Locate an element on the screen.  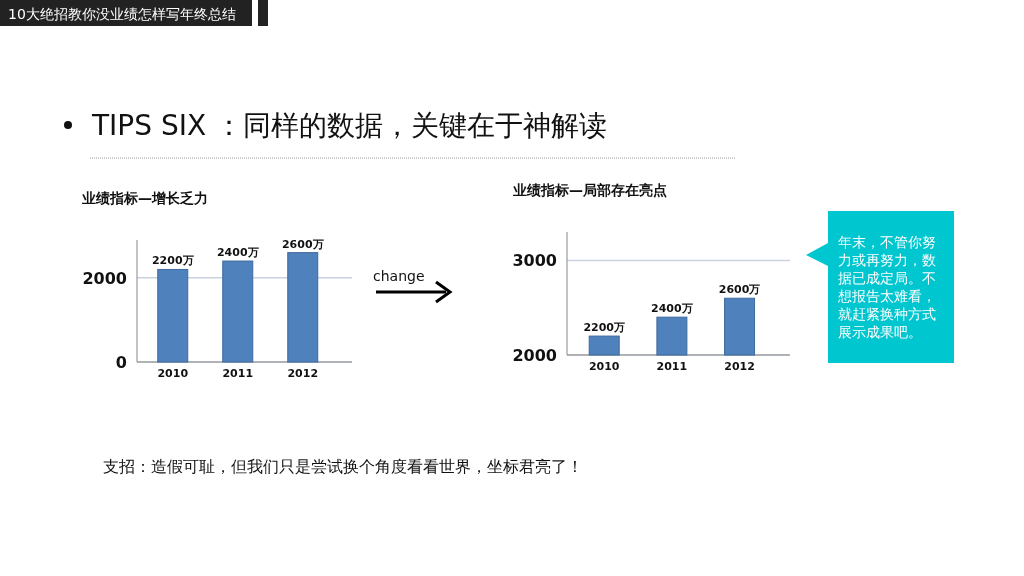
text: 年末，不管你努力或再努力，数据已成定局。不想报告太难看，就赶紧换种方式展示成果吧。 is located at coordinates (886, 287).